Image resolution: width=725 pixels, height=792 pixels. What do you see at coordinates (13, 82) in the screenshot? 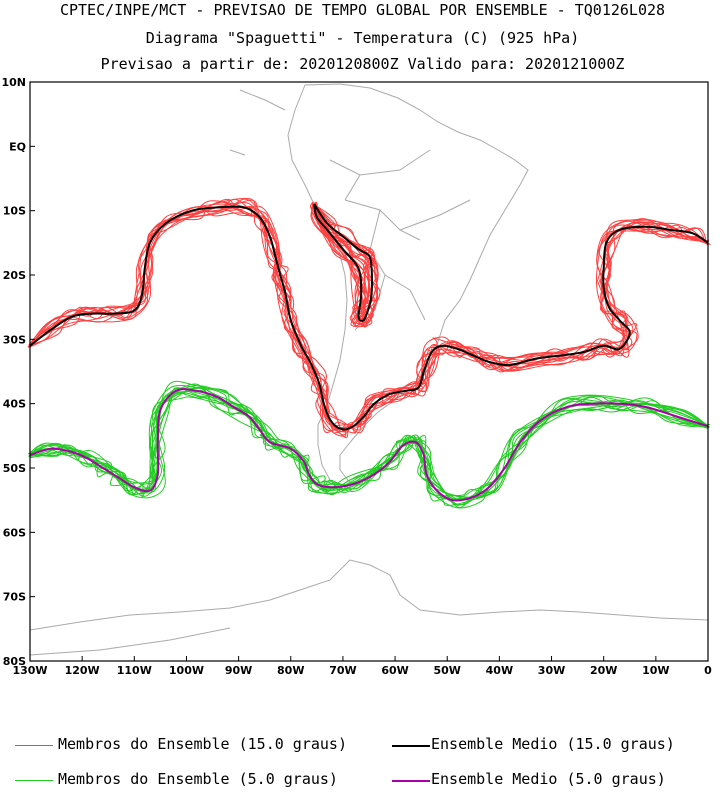
I see `y-tick-label: 10N` at bounding box center [13, 82].